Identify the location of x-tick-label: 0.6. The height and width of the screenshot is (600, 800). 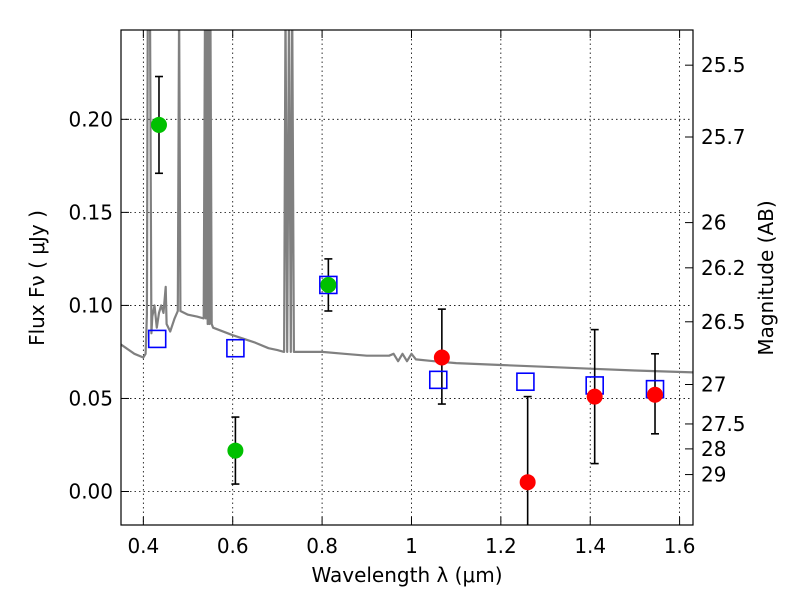
(233, 546).